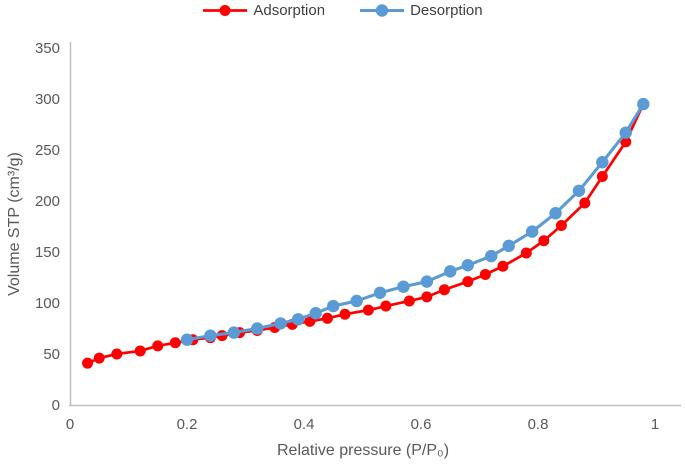  Describe the element at coordinates (363, 450) in the screenshot. I see `x-axis-title: Relative pressure (P/P₀)` at that location.